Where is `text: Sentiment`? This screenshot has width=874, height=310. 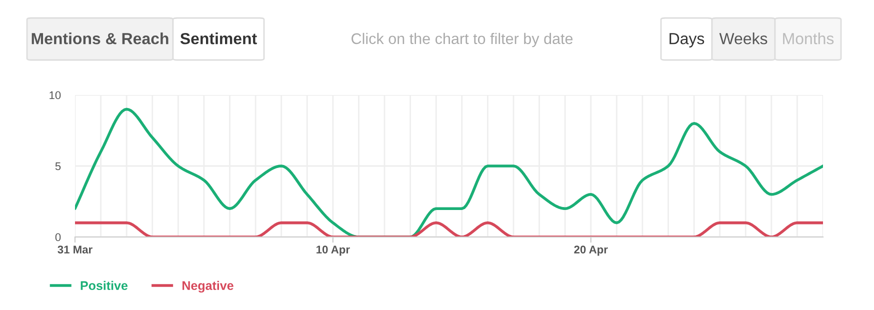 text: Sentiment is located at coordinates (218, 38).